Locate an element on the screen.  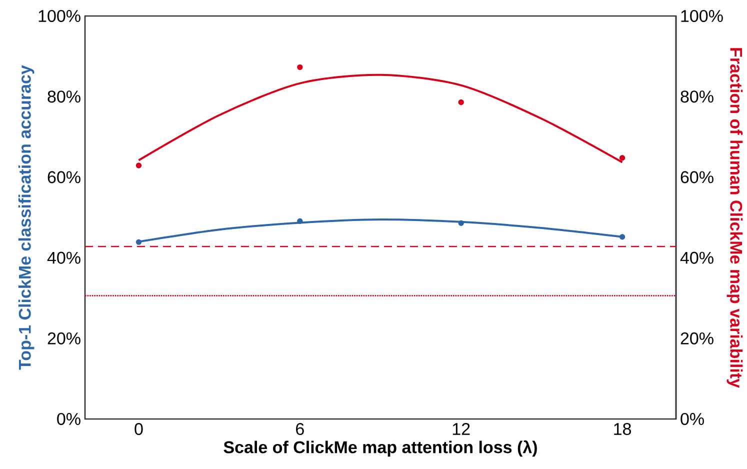
y2-tick-label: 80% is located at coordinates (697, 96).